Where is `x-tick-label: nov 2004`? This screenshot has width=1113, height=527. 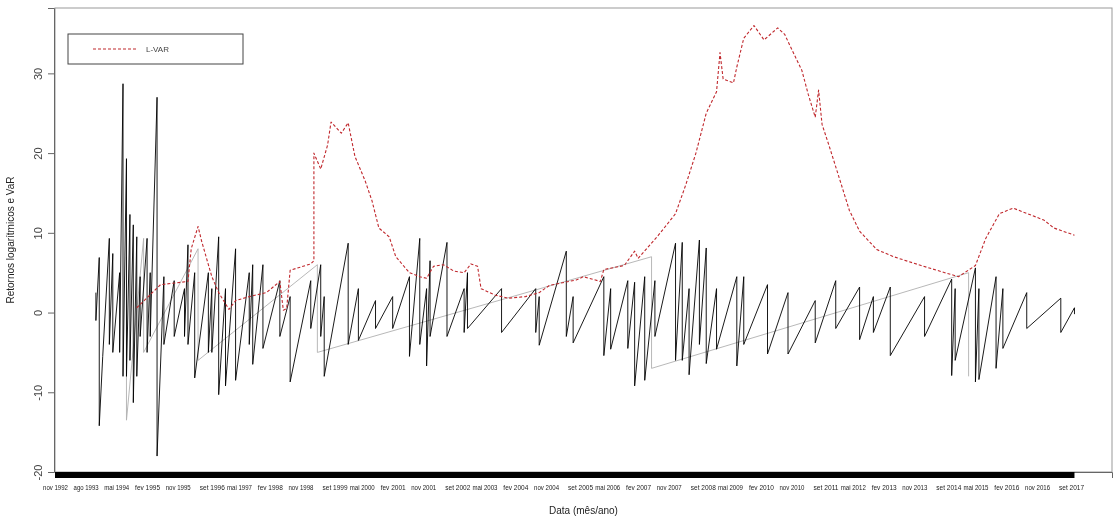
x-tick-label: nov 2004 is located at coordinates (550, 487).